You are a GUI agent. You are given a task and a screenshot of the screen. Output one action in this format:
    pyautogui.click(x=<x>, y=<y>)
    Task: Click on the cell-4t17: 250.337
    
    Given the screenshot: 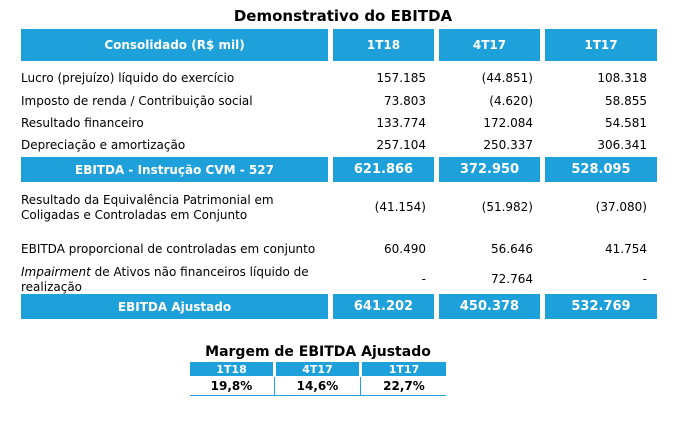 What is the action you would take?
    pyautogui.click(x=508, y=145)
    